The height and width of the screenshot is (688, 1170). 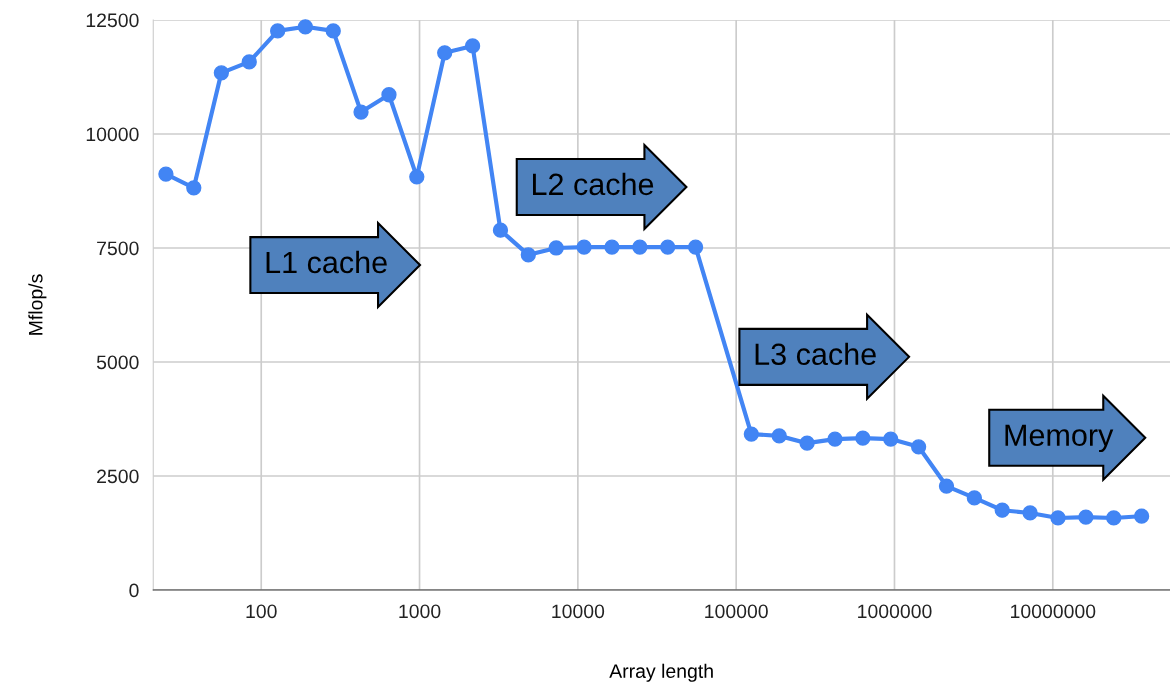 What do you see at coordinates (117, 362) in the screenshot?
I see `y-tick-label: 5000` at bounding box center [117, 362].